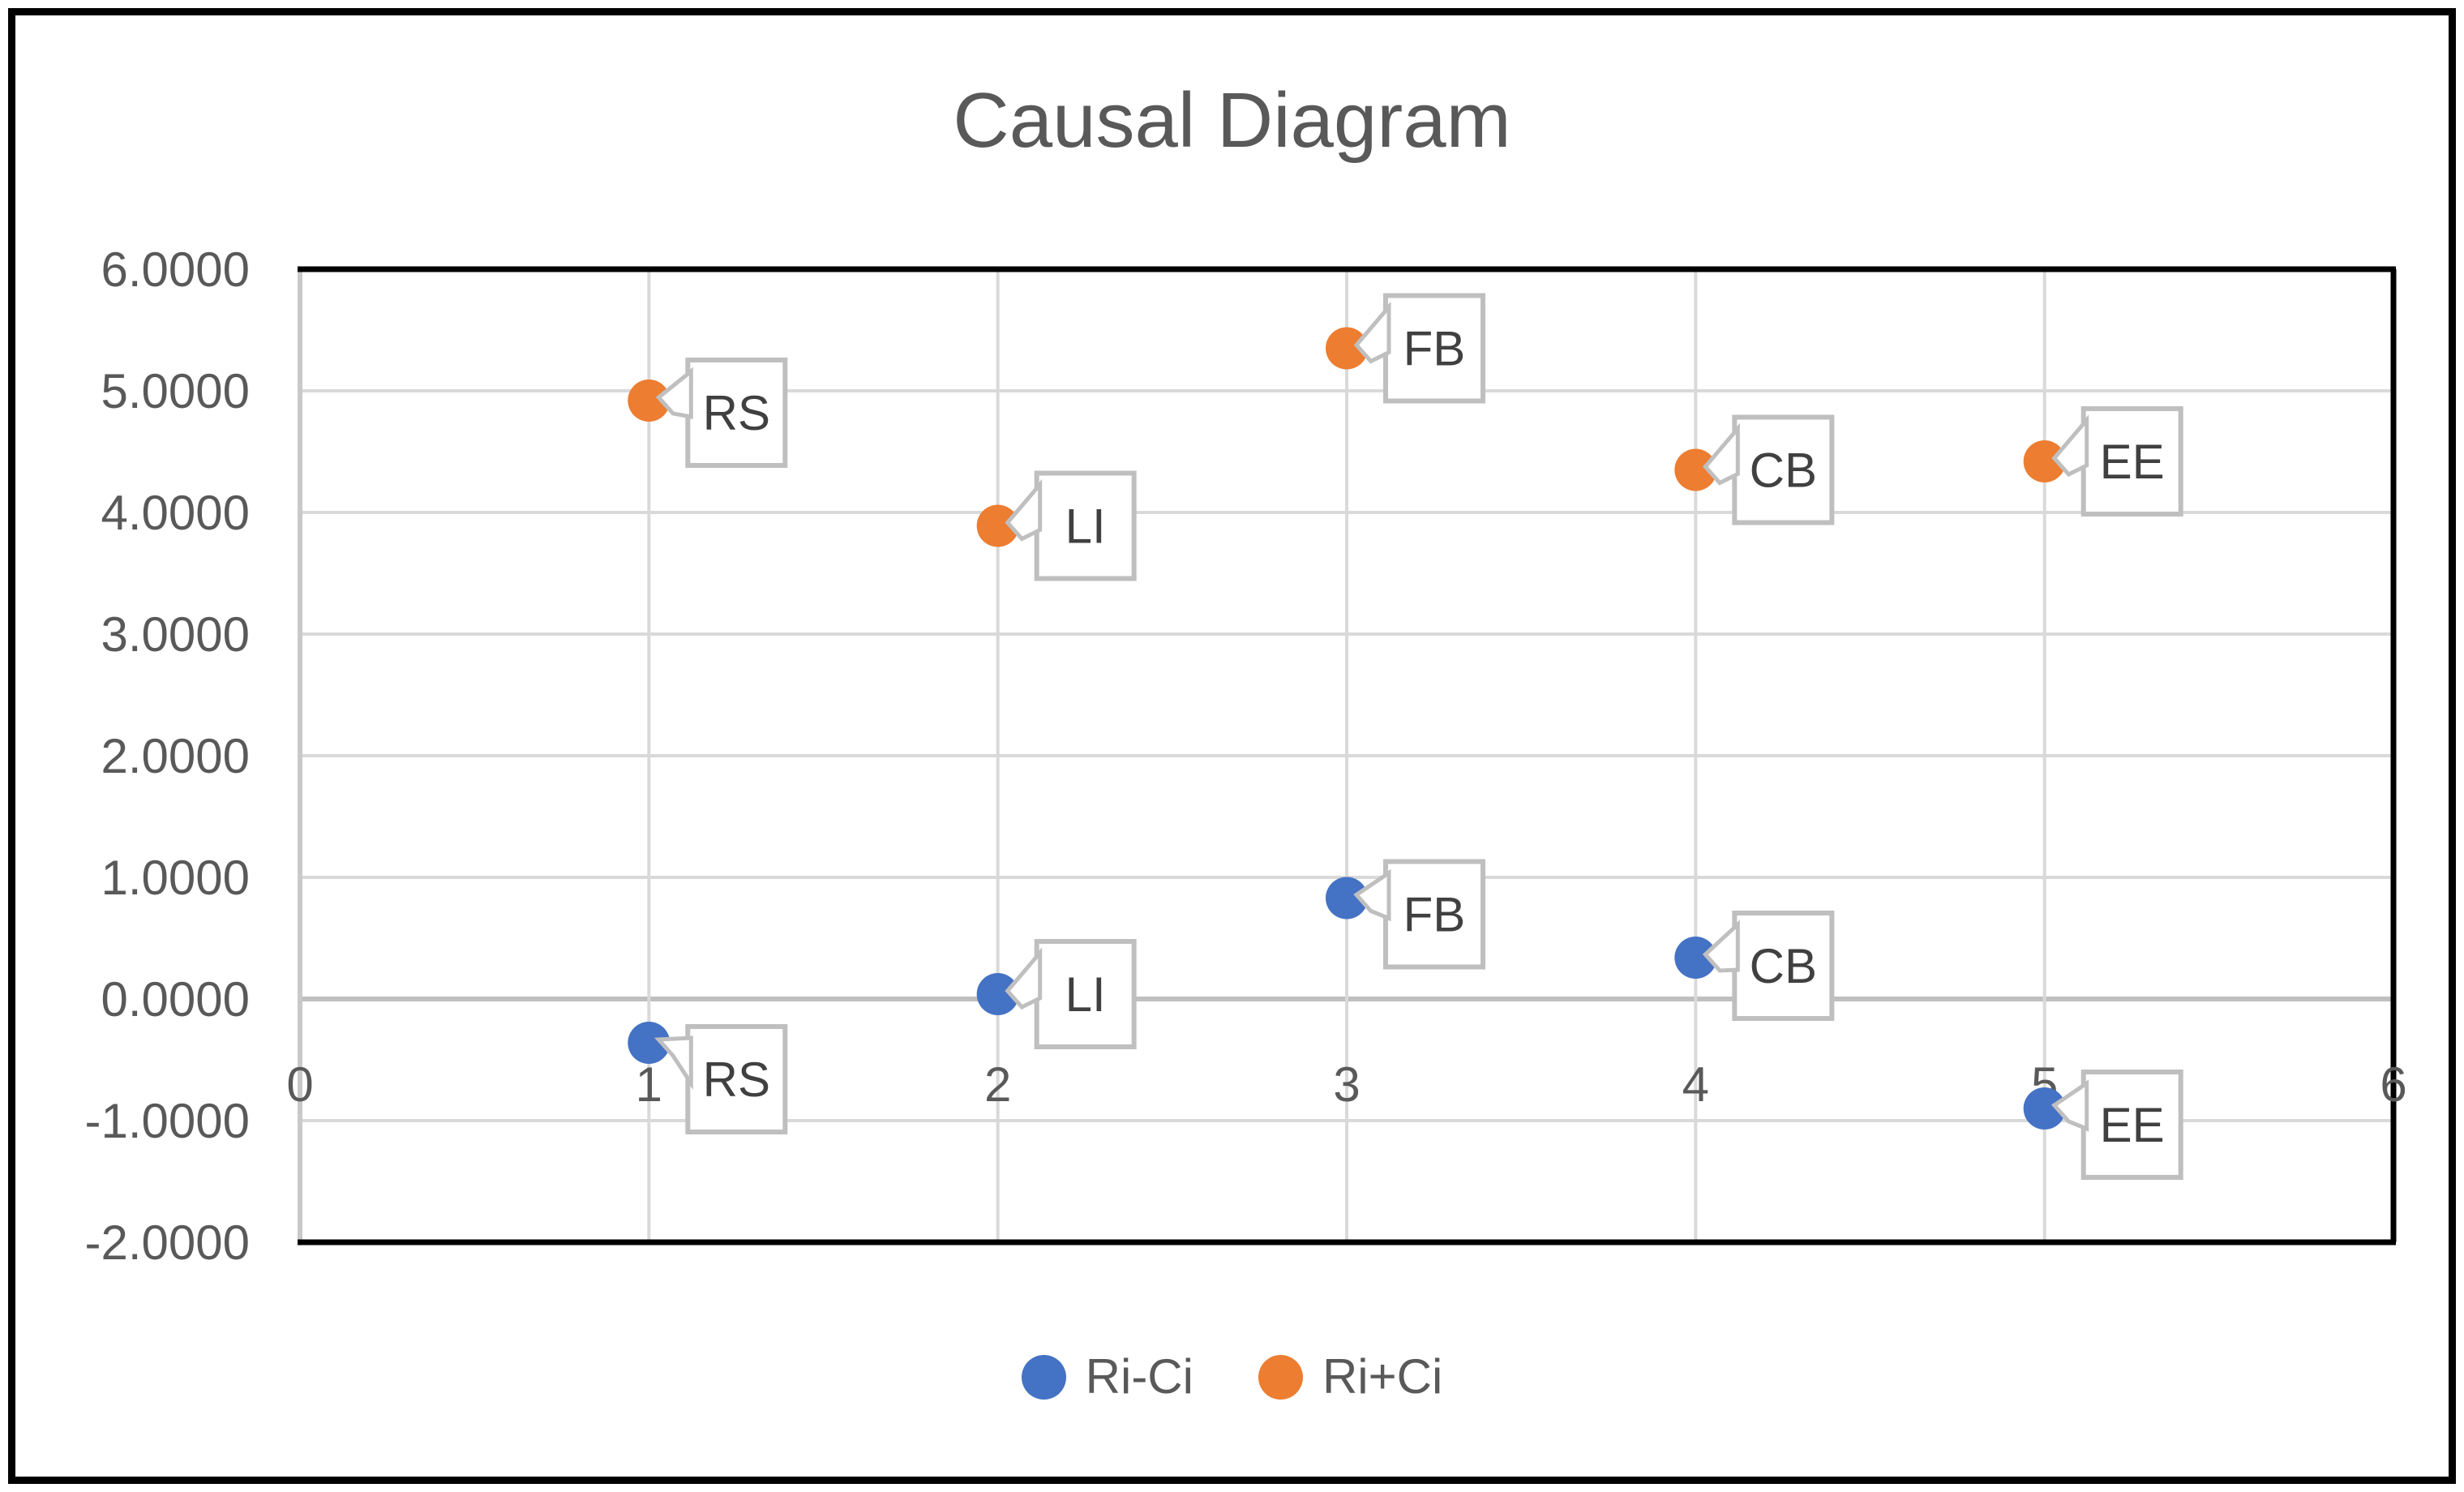 This screenshot has height=1492, width=2464. I want to click on data-point-riplusci-cb, so click(1695, 469).